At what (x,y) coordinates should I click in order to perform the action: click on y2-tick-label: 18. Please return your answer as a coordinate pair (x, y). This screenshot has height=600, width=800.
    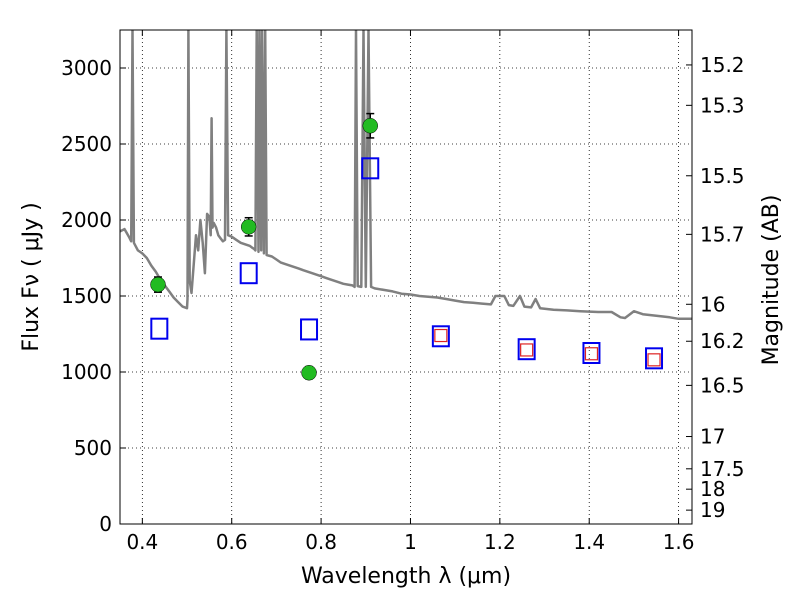
    Looking at the image, I should click on (712, 489).